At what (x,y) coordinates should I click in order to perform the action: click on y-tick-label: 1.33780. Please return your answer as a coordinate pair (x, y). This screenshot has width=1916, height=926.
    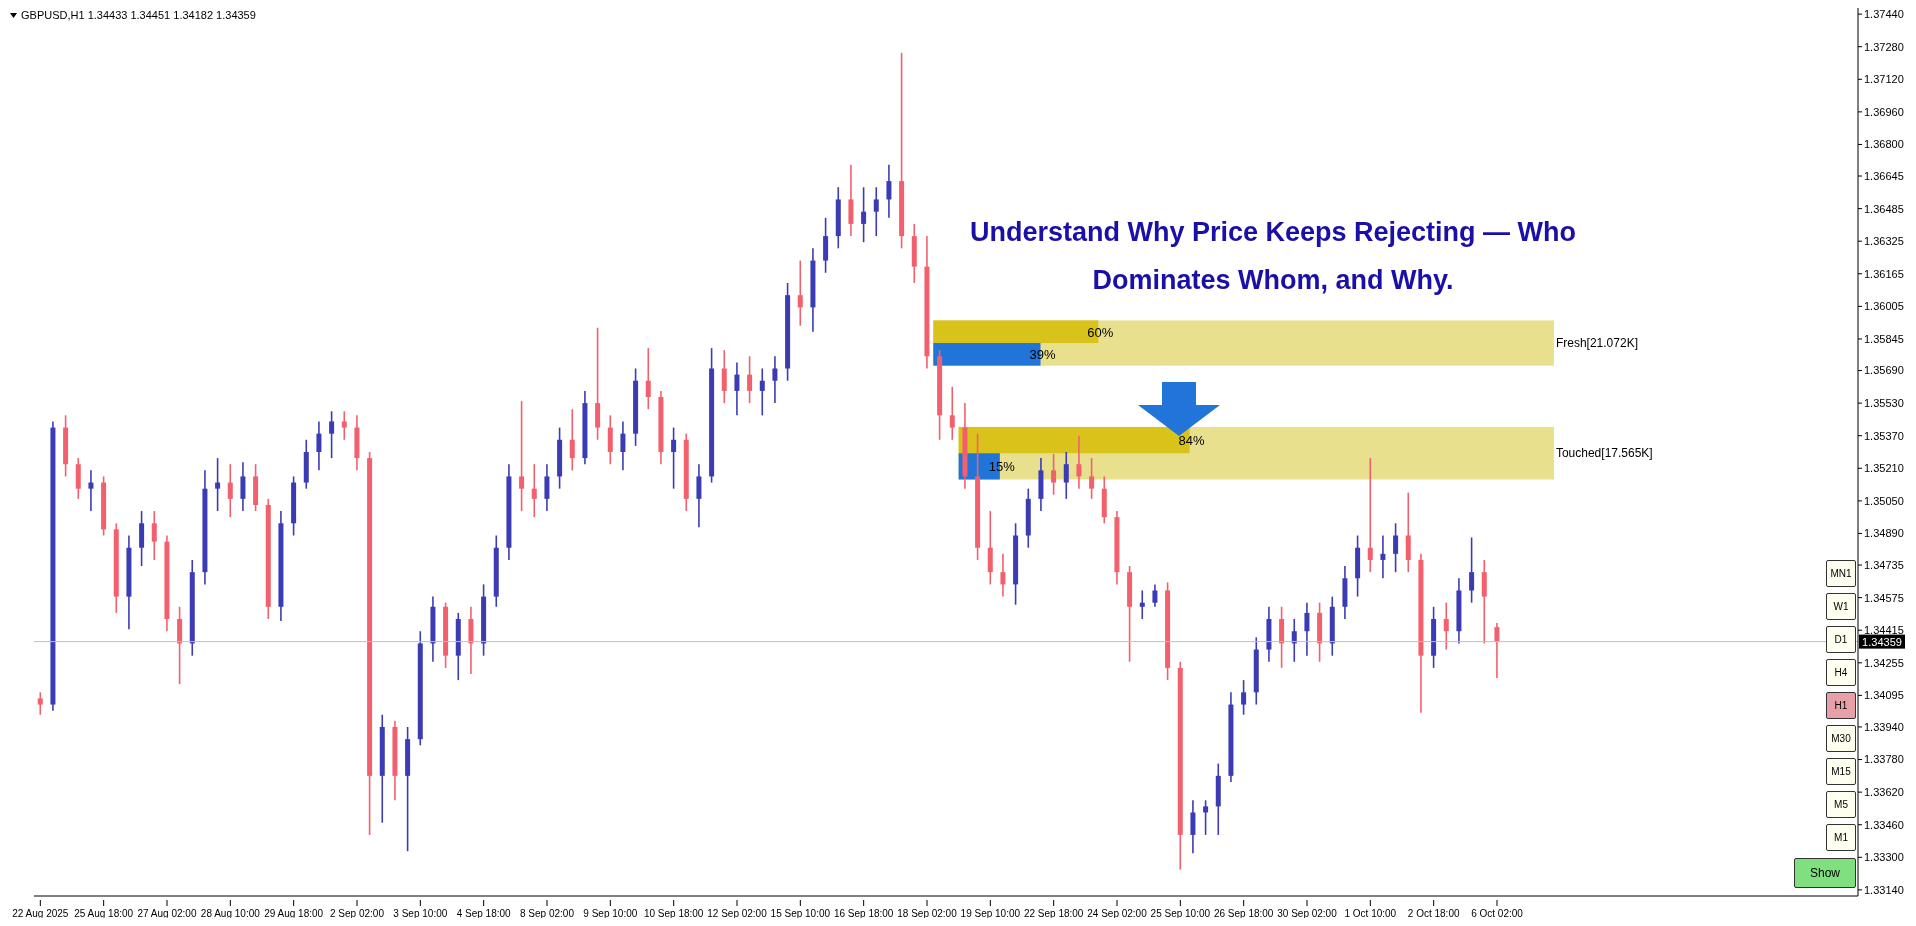
    Looking at the image, I should click on (1884, 759).